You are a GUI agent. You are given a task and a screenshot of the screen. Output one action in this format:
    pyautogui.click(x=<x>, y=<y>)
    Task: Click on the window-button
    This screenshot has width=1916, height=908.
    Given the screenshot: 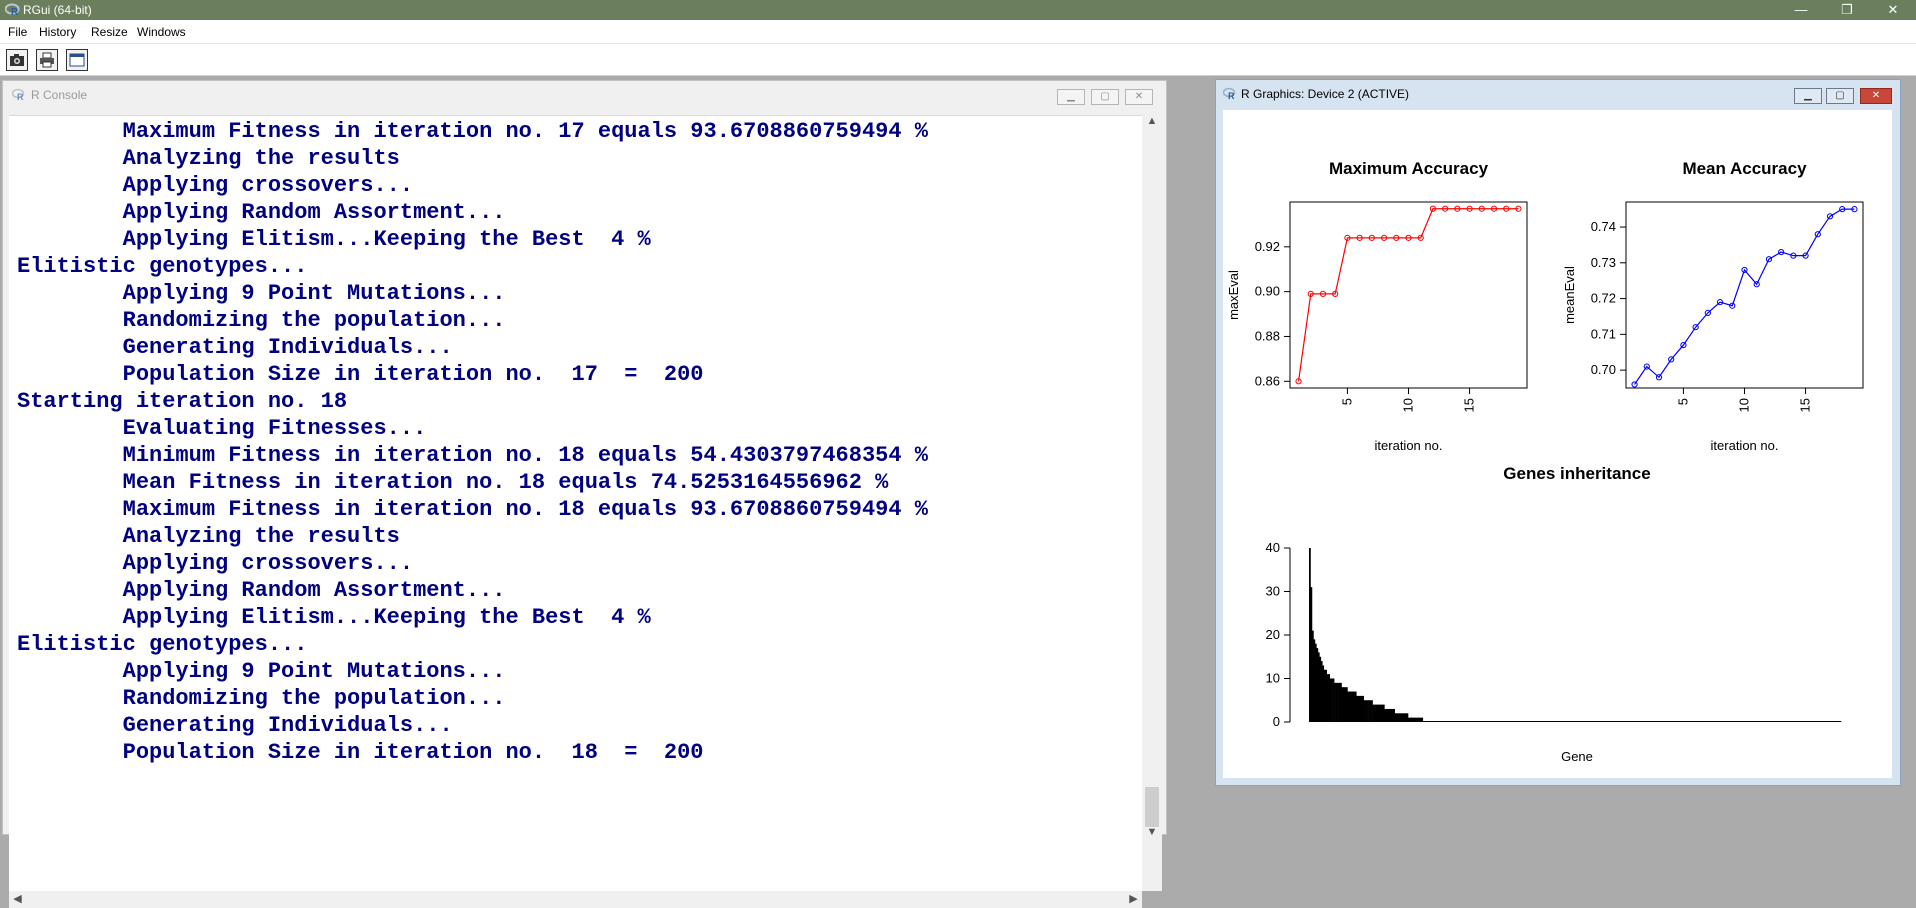 What is the action you would take?
    pyautogui.click(x=77, y=60)
    